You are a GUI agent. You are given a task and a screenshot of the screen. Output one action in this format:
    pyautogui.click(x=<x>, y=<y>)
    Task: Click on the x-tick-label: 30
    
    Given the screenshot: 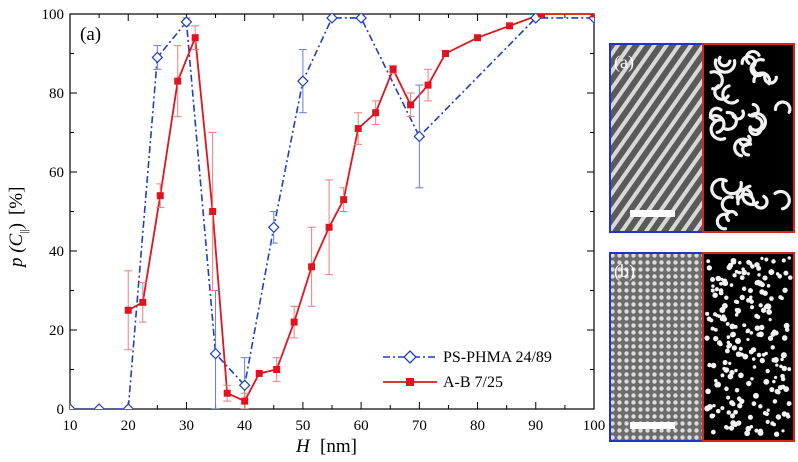 What is the action you would take?
    pyautogui.click(x=186, y=426)
    